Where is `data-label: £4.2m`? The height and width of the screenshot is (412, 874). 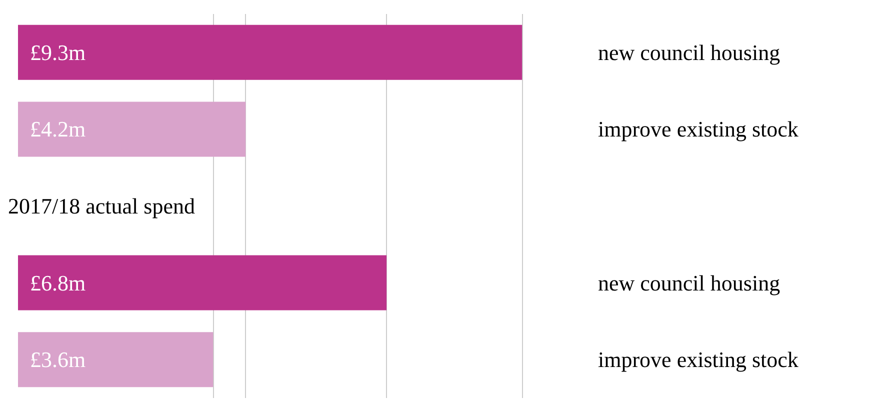
data-label: £4.2m is located at coordinates (58, 129).